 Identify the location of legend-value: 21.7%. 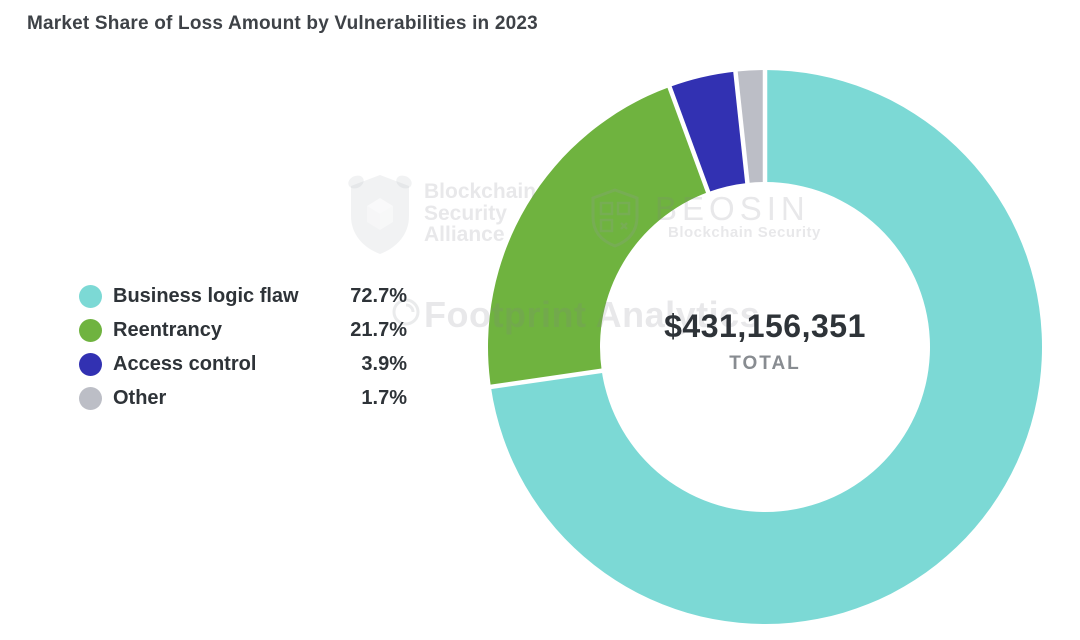
(378, 329).